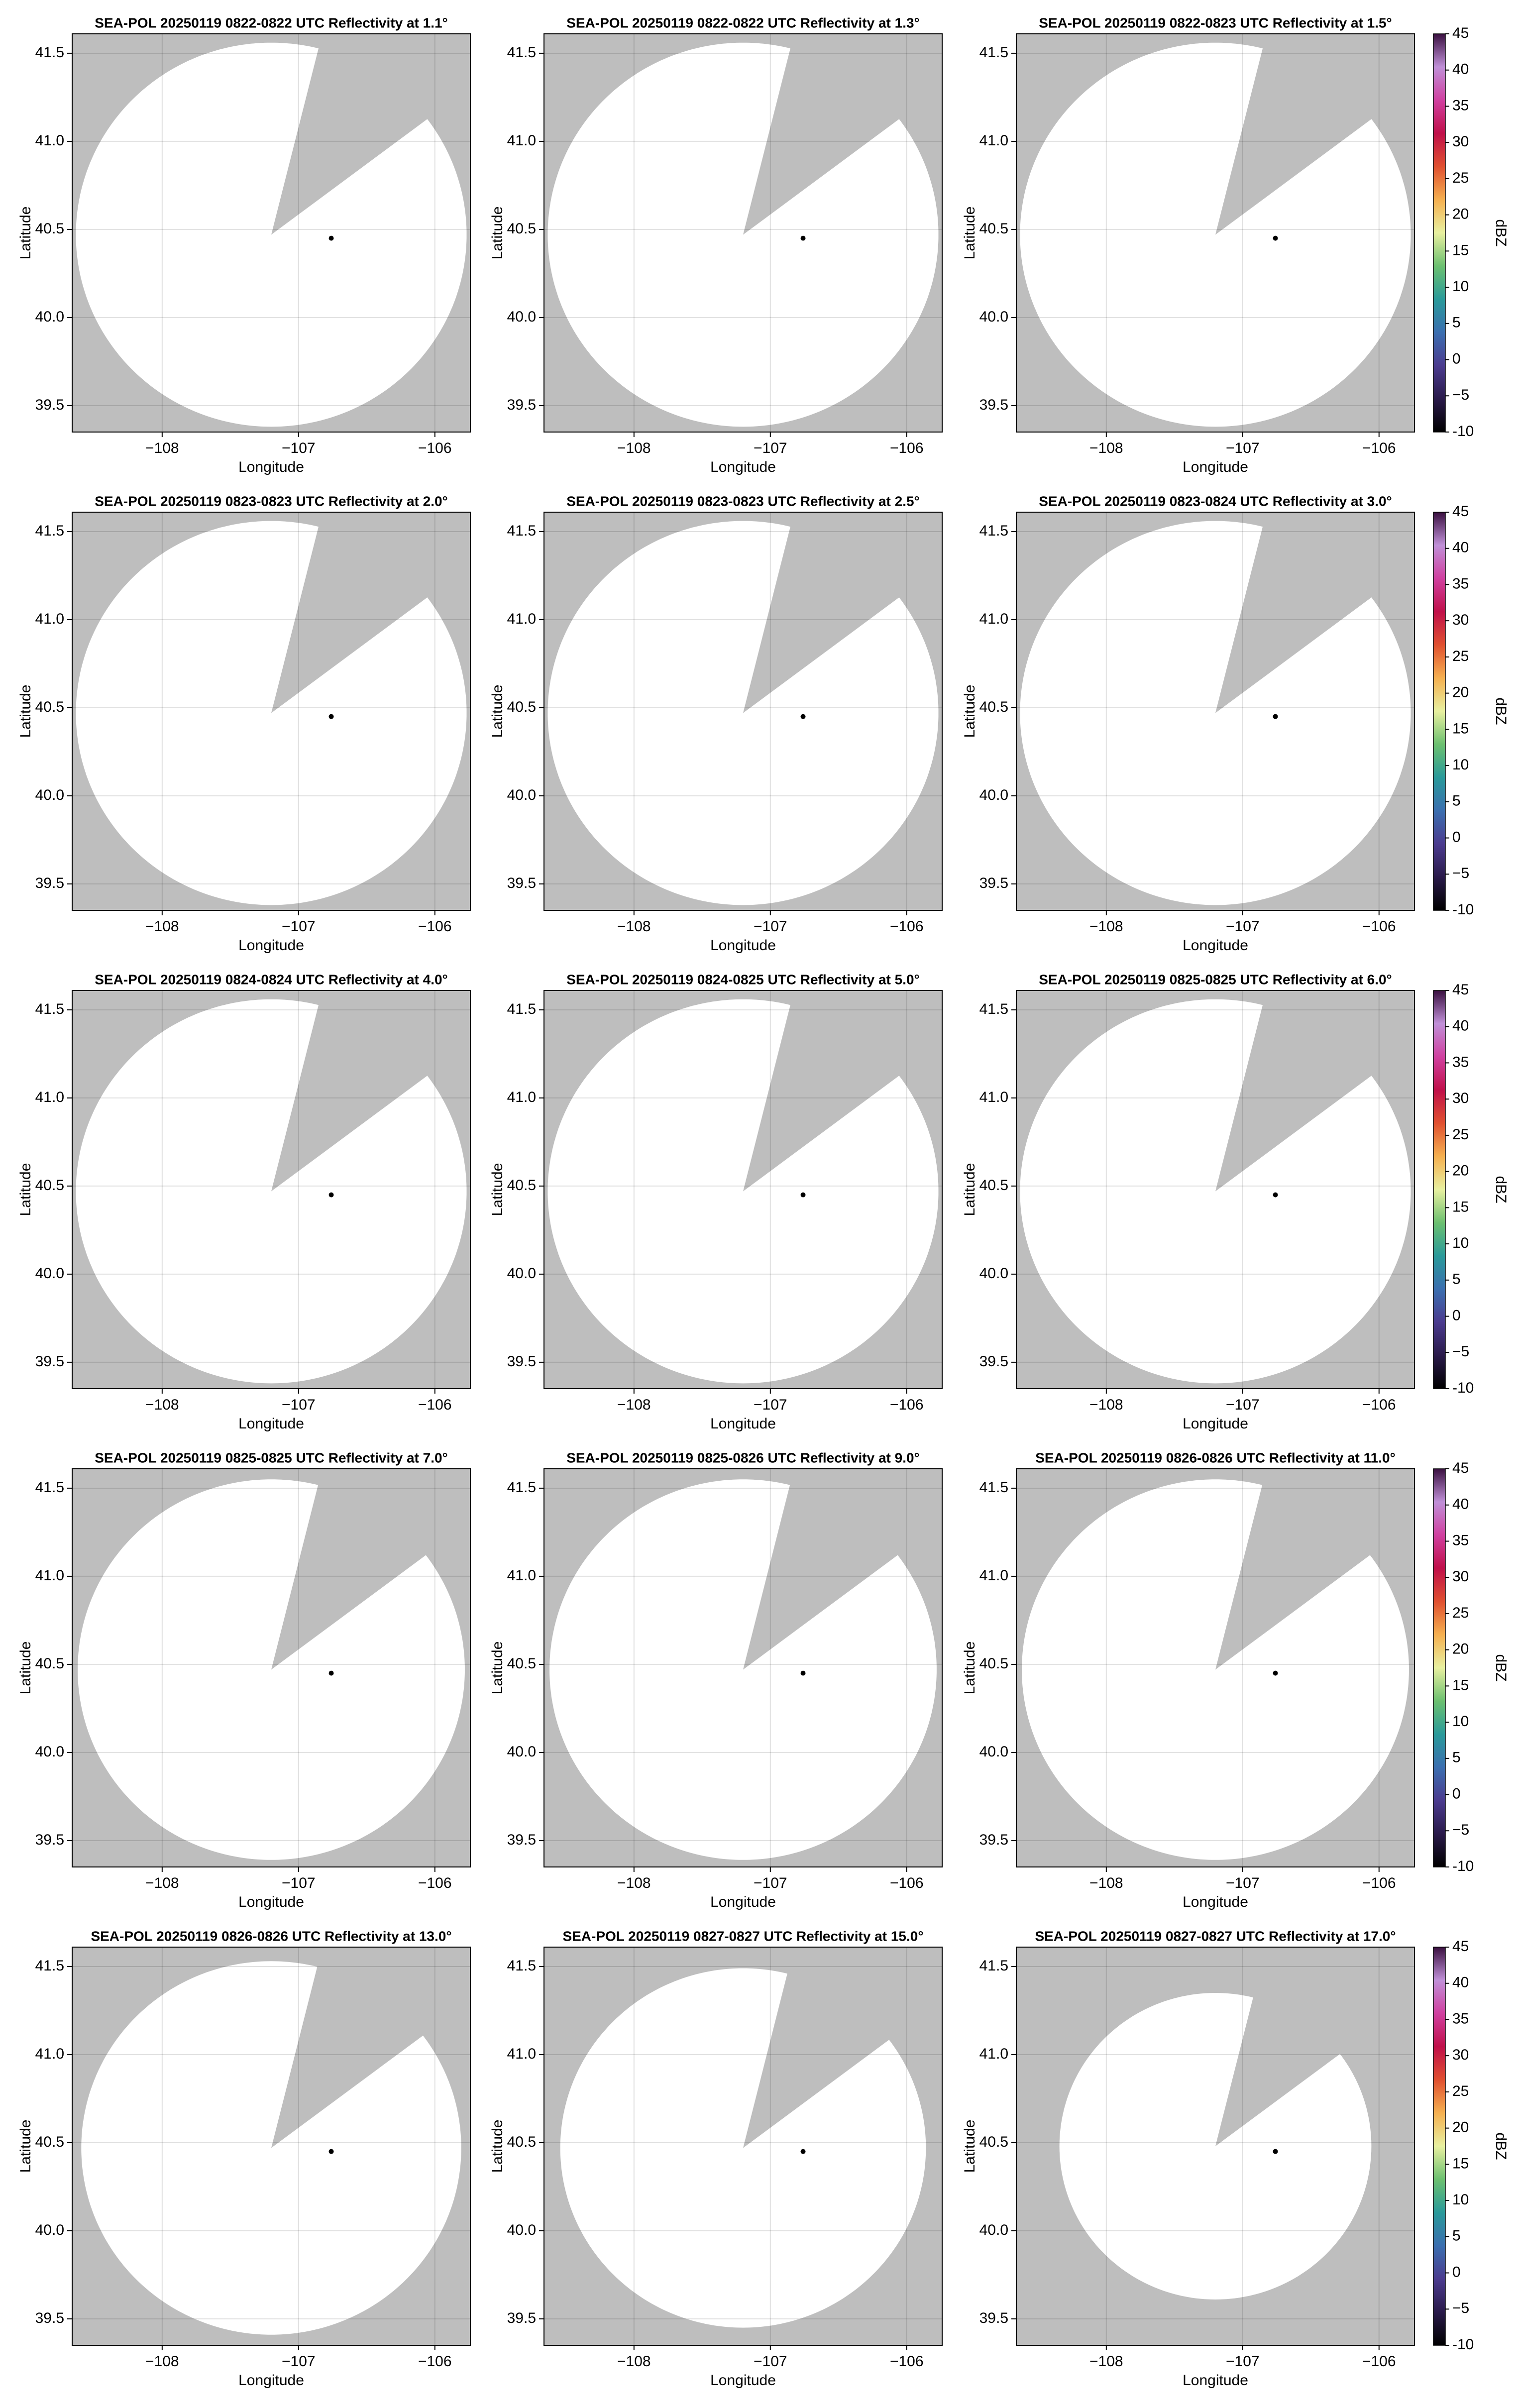 The width and height of the screenshot is (1517, 2408). Describe the element at coordinates (1460, 1351) in the screenshot. I see `colorbar-tick-label: −5` at that location.